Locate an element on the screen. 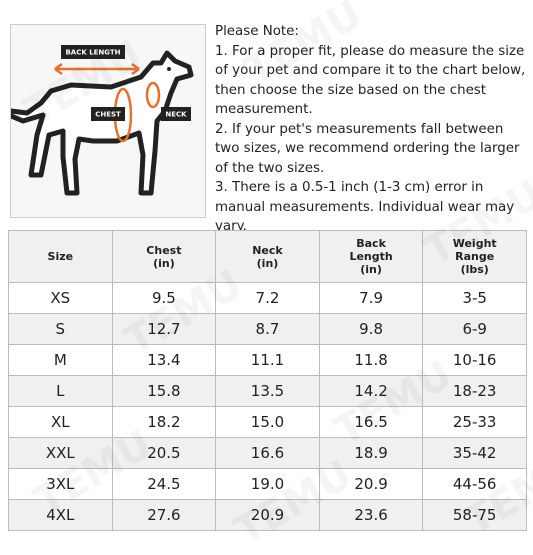 This screenshot has width=533, height=555. table-cell: 23.6 is located at coordinates (371, 515).